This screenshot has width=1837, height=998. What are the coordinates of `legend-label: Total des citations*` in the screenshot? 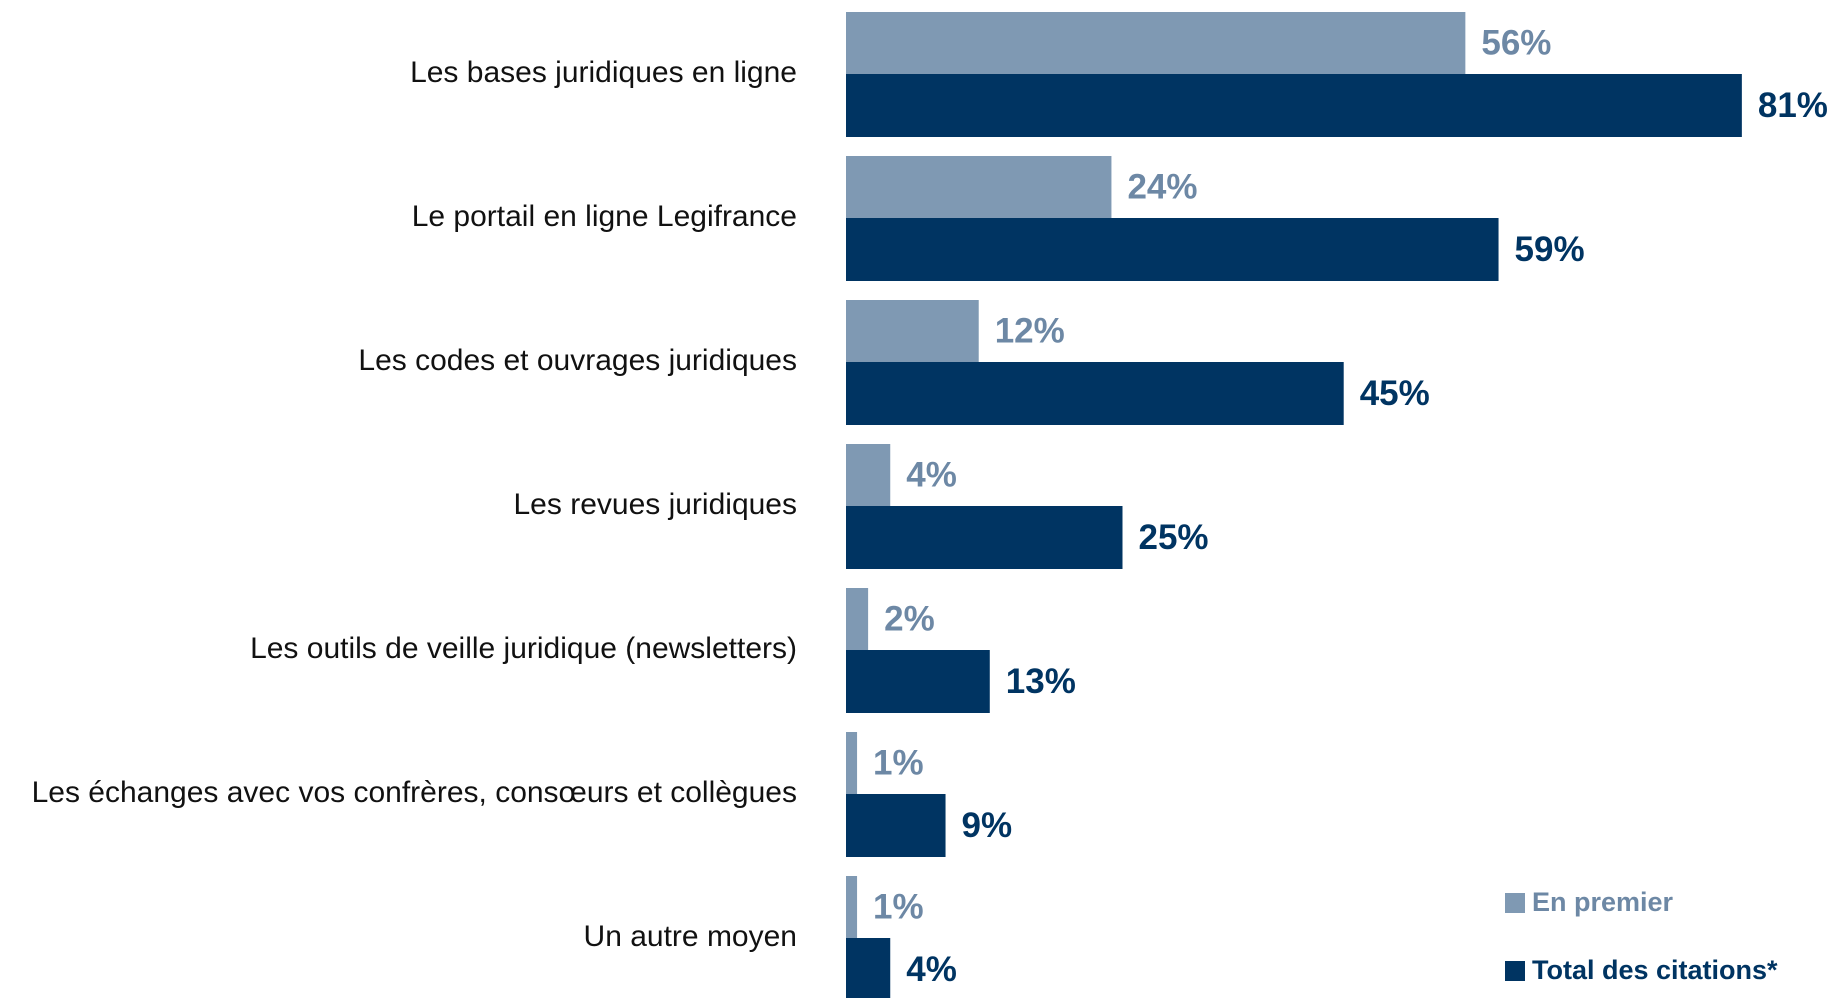 It's located at (1655, 970).